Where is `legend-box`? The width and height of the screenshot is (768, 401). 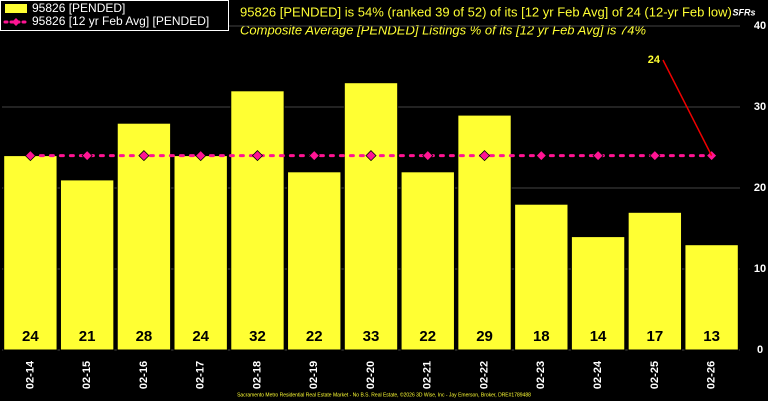 legend-box is located at coordinates (114, 15).